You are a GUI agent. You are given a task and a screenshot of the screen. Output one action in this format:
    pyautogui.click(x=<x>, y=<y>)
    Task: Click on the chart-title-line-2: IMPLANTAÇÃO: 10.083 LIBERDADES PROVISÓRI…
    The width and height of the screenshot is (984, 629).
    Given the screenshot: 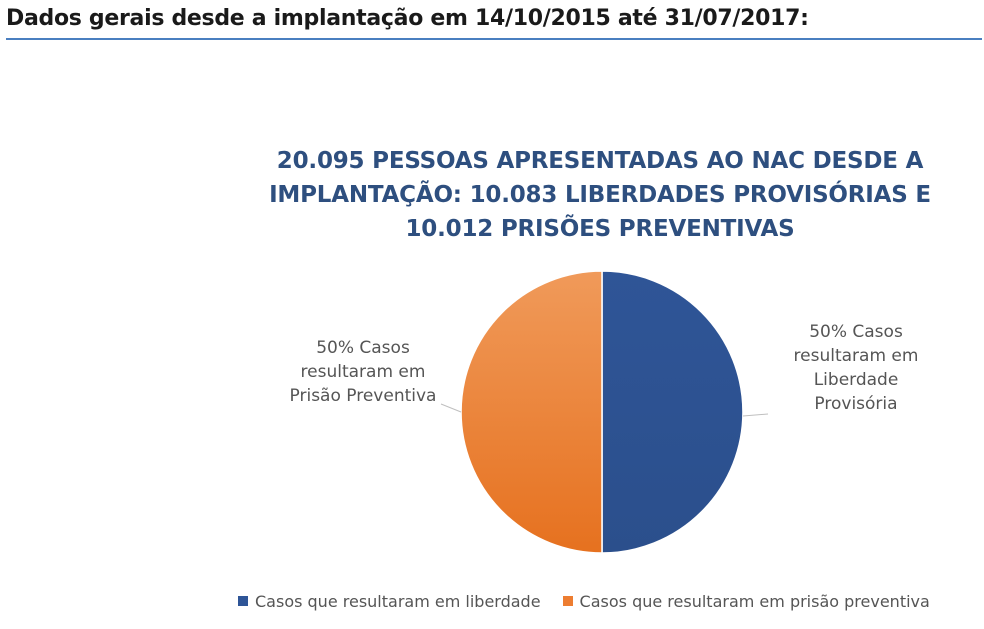 What is the action you would take?
    pyautogui.click(x=600, y=195)
    